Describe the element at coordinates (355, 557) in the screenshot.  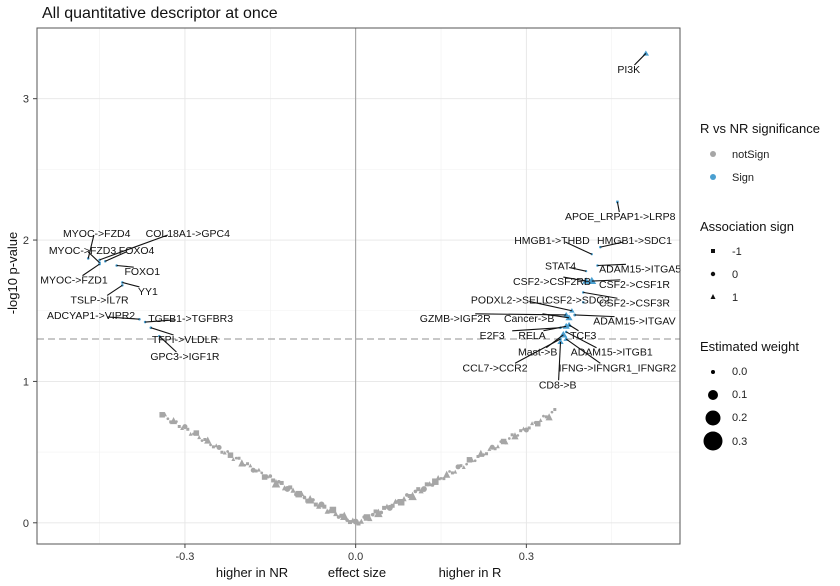
I see `x-tick-label: 0.0` at that location.